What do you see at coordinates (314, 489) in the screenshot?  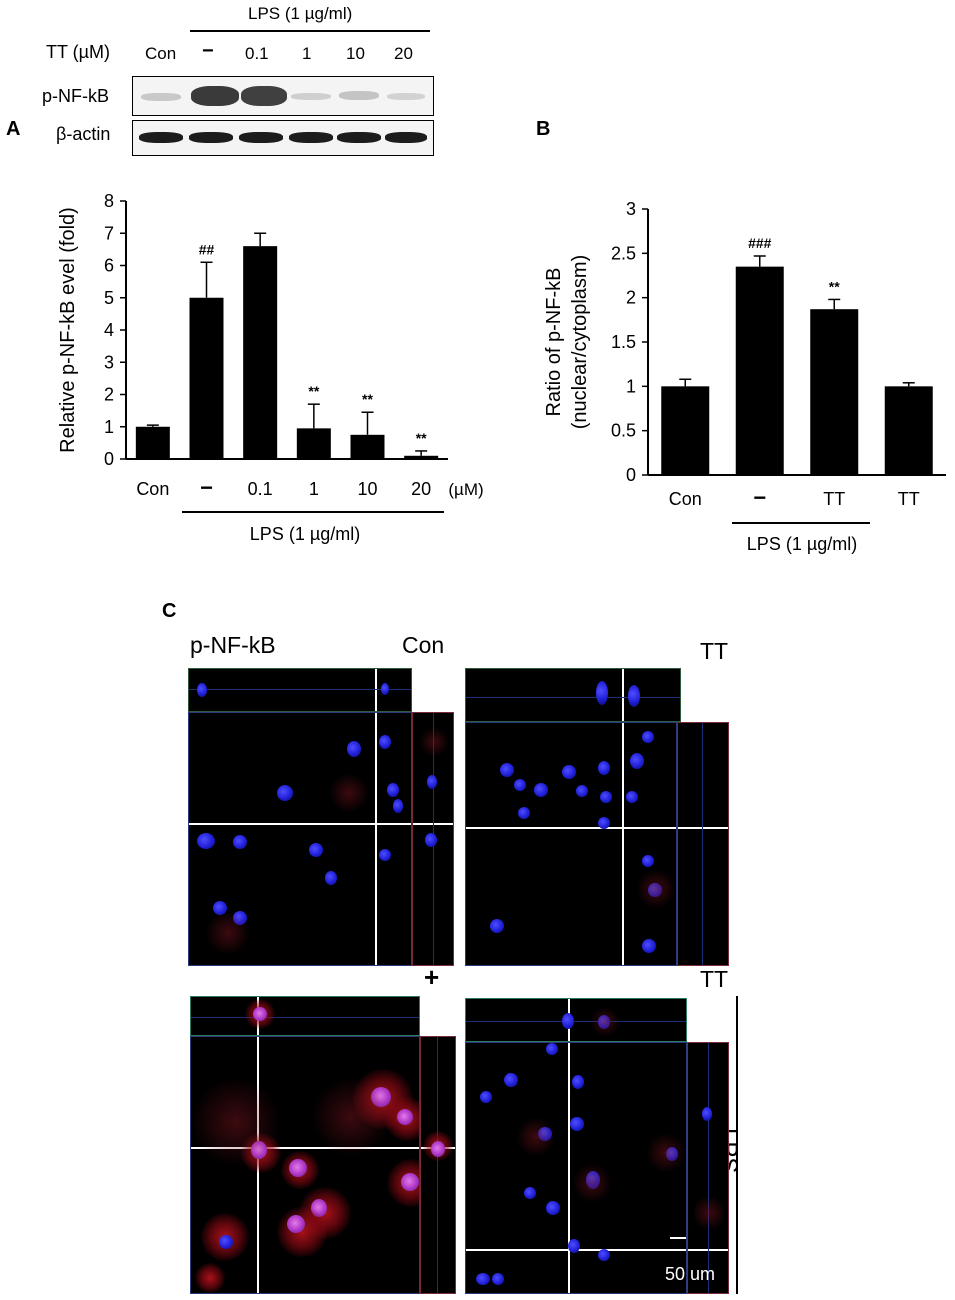 I see `category-label: 1` at bounding box center [314, 489].